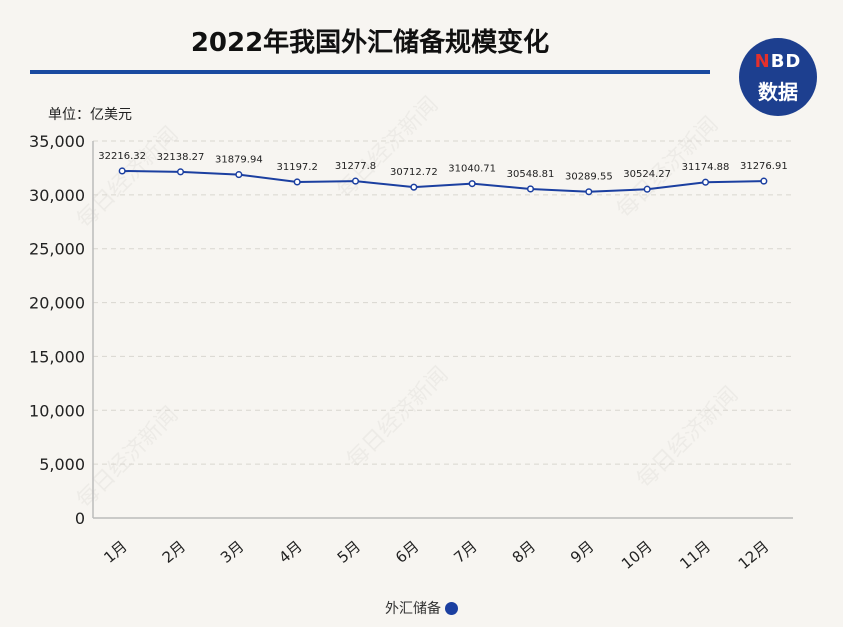 This screenshot has height=627, width=843. What do you see at coordinates (778, 77) in the screenshot?
I see `nbd-logo: NBD 数据` at bounding box center [778, 77].